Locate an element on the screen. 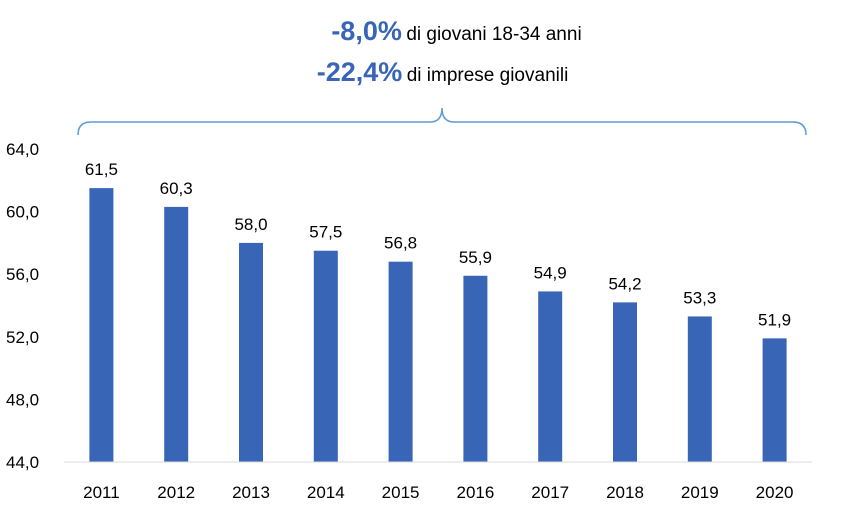 The image size is (843, 514). y-tick-label: 52,0 is located at coordinates (22, 337).